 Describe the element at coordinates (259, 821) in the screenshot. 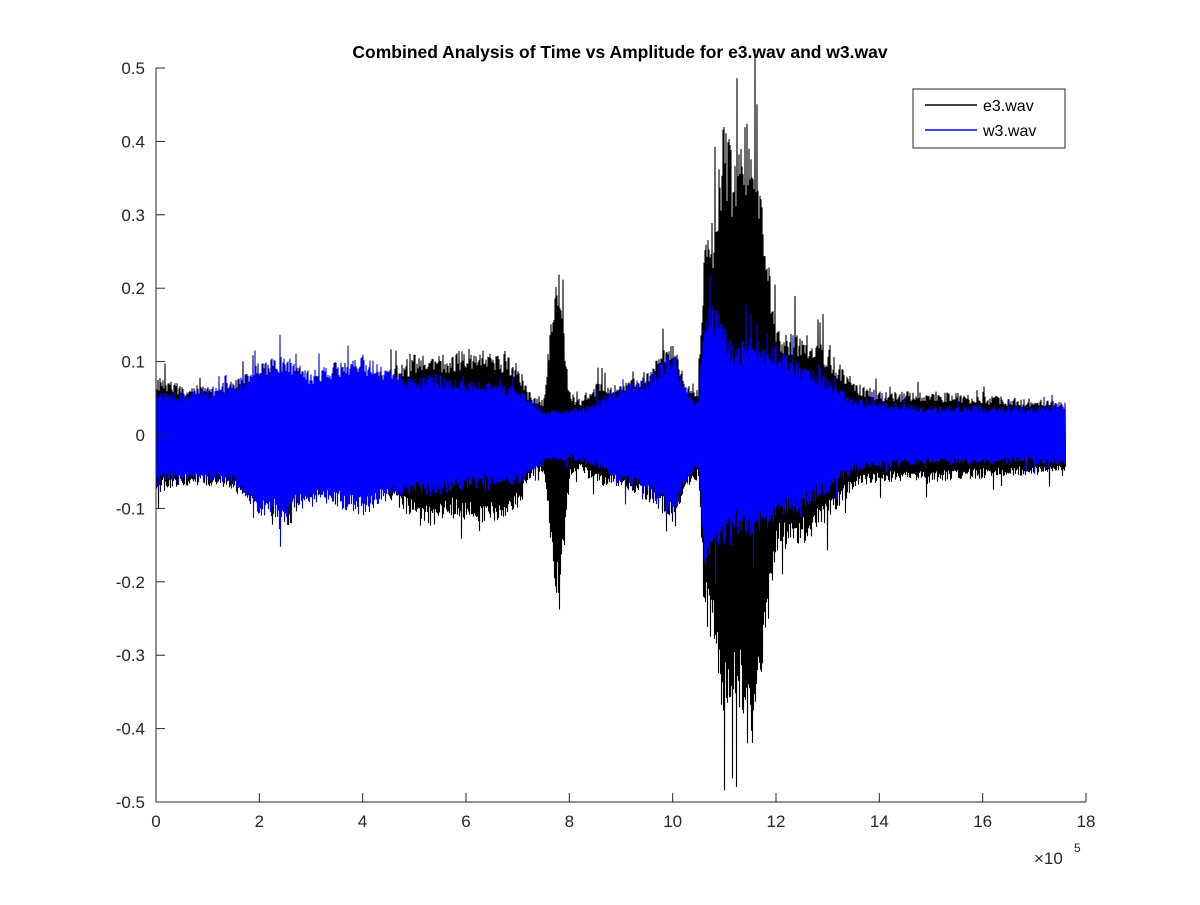

I see `x-tick-label: 2` at that location.